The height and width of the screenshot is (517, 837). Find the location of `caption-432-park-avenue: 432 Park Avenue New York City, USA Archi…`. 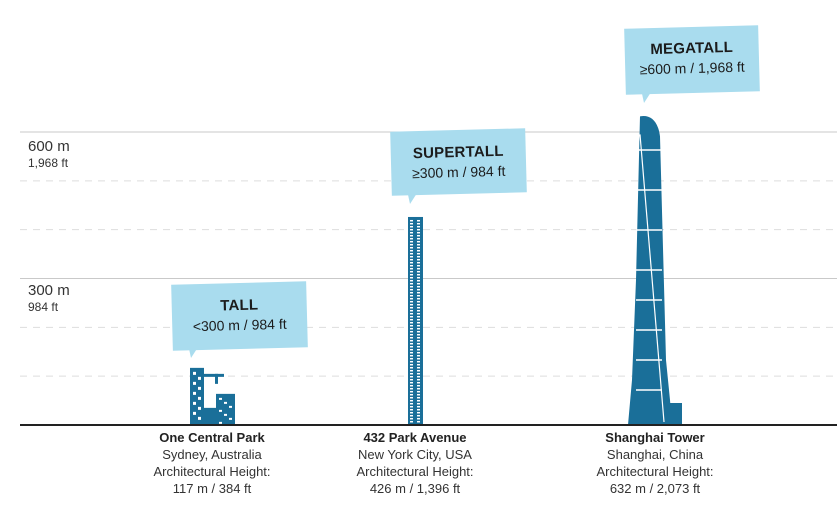

caption-432-park-avenue: 432 Park Avenue New York City, USA Archi… is located at coordinates (415, 463).